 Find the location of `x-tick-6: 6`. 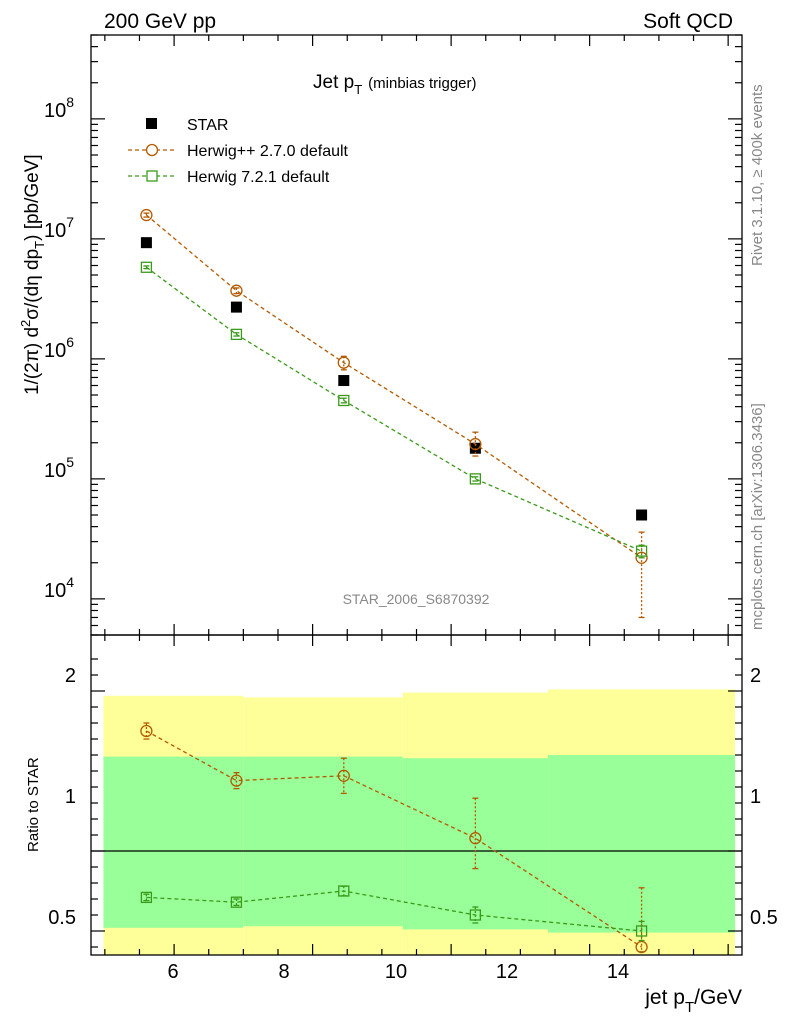

x-tick-6: 6 is located at coordinates (172, 972).